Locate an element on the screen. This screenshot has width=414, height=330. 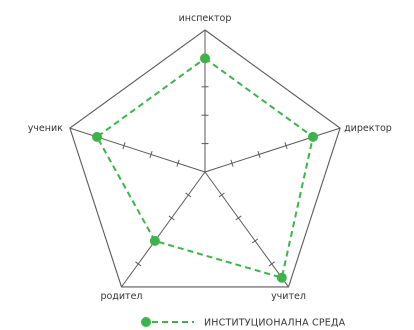
legend-marker is located at coordinates (146, 322).